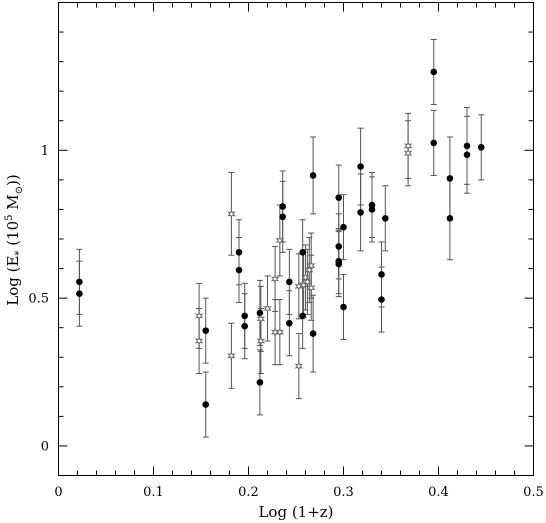 Image resolution: width=546 pixels, height=523 pixels. Describe the element at coordinates (13, 281) in the screenshot. I see `y-label-prefix: Log (E` at that location.